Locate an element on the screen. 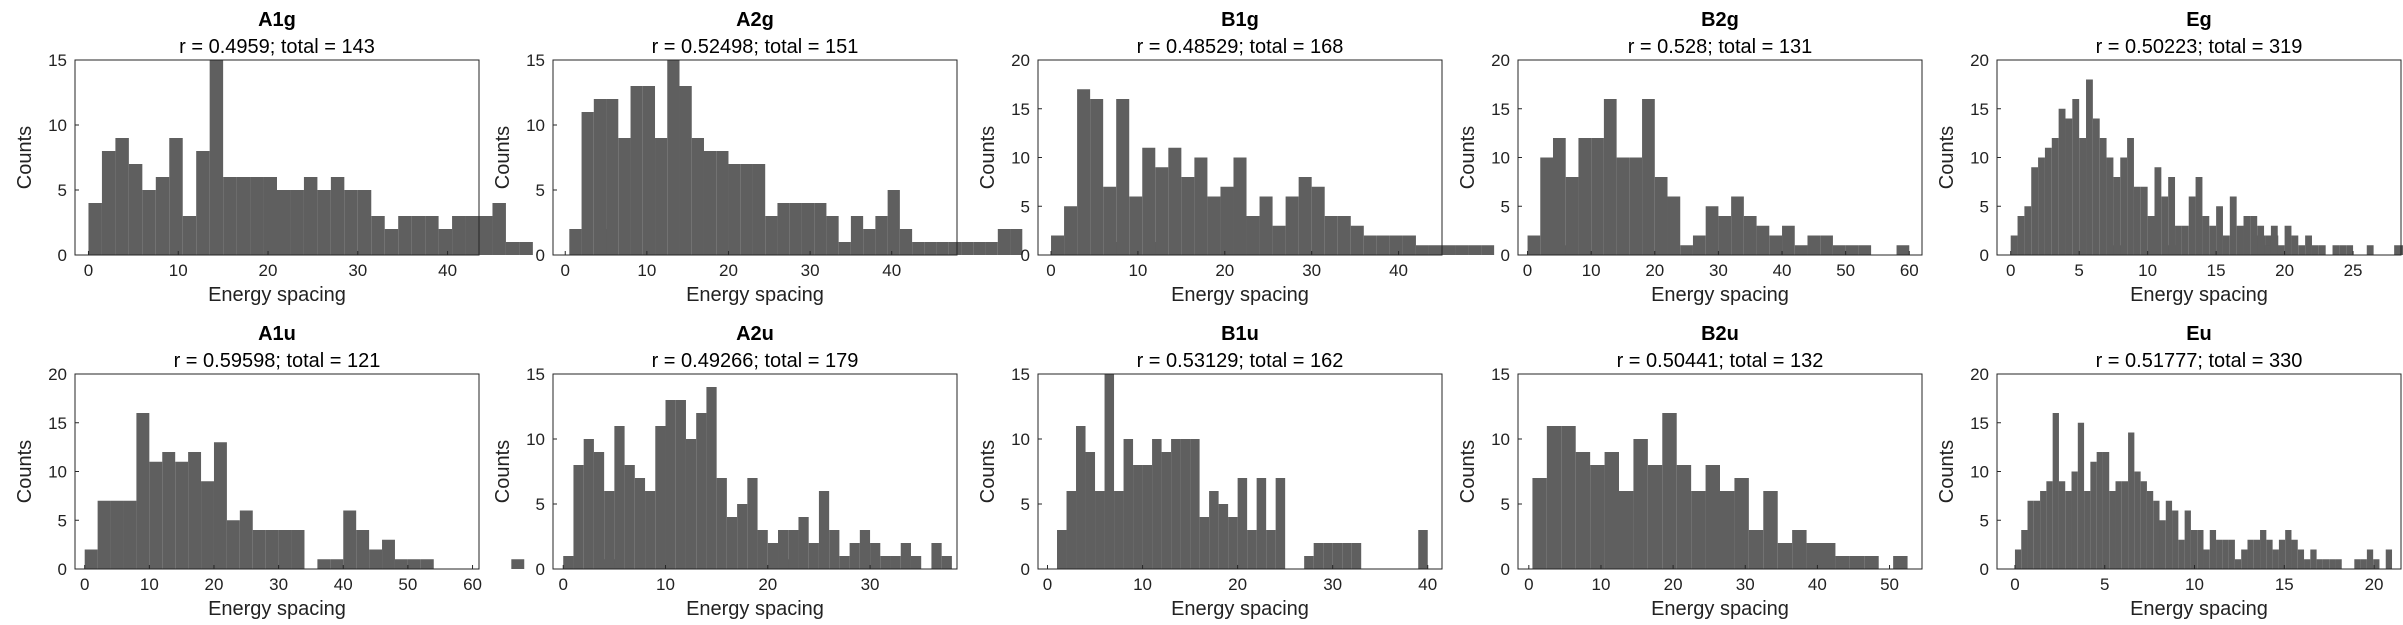  axes-frame is located at coordinates (1720, 471).